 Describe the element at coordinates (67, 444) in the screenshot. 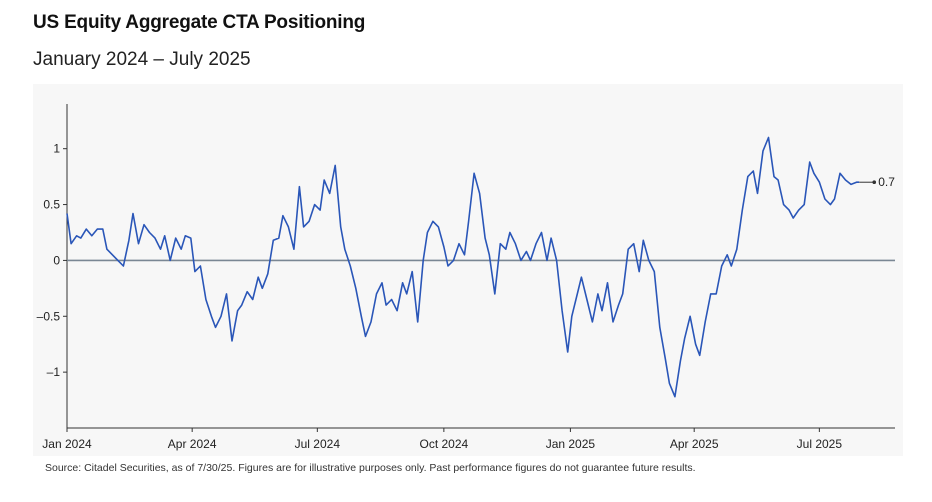

I see `x-tick-label: Jan 2024` at that location.